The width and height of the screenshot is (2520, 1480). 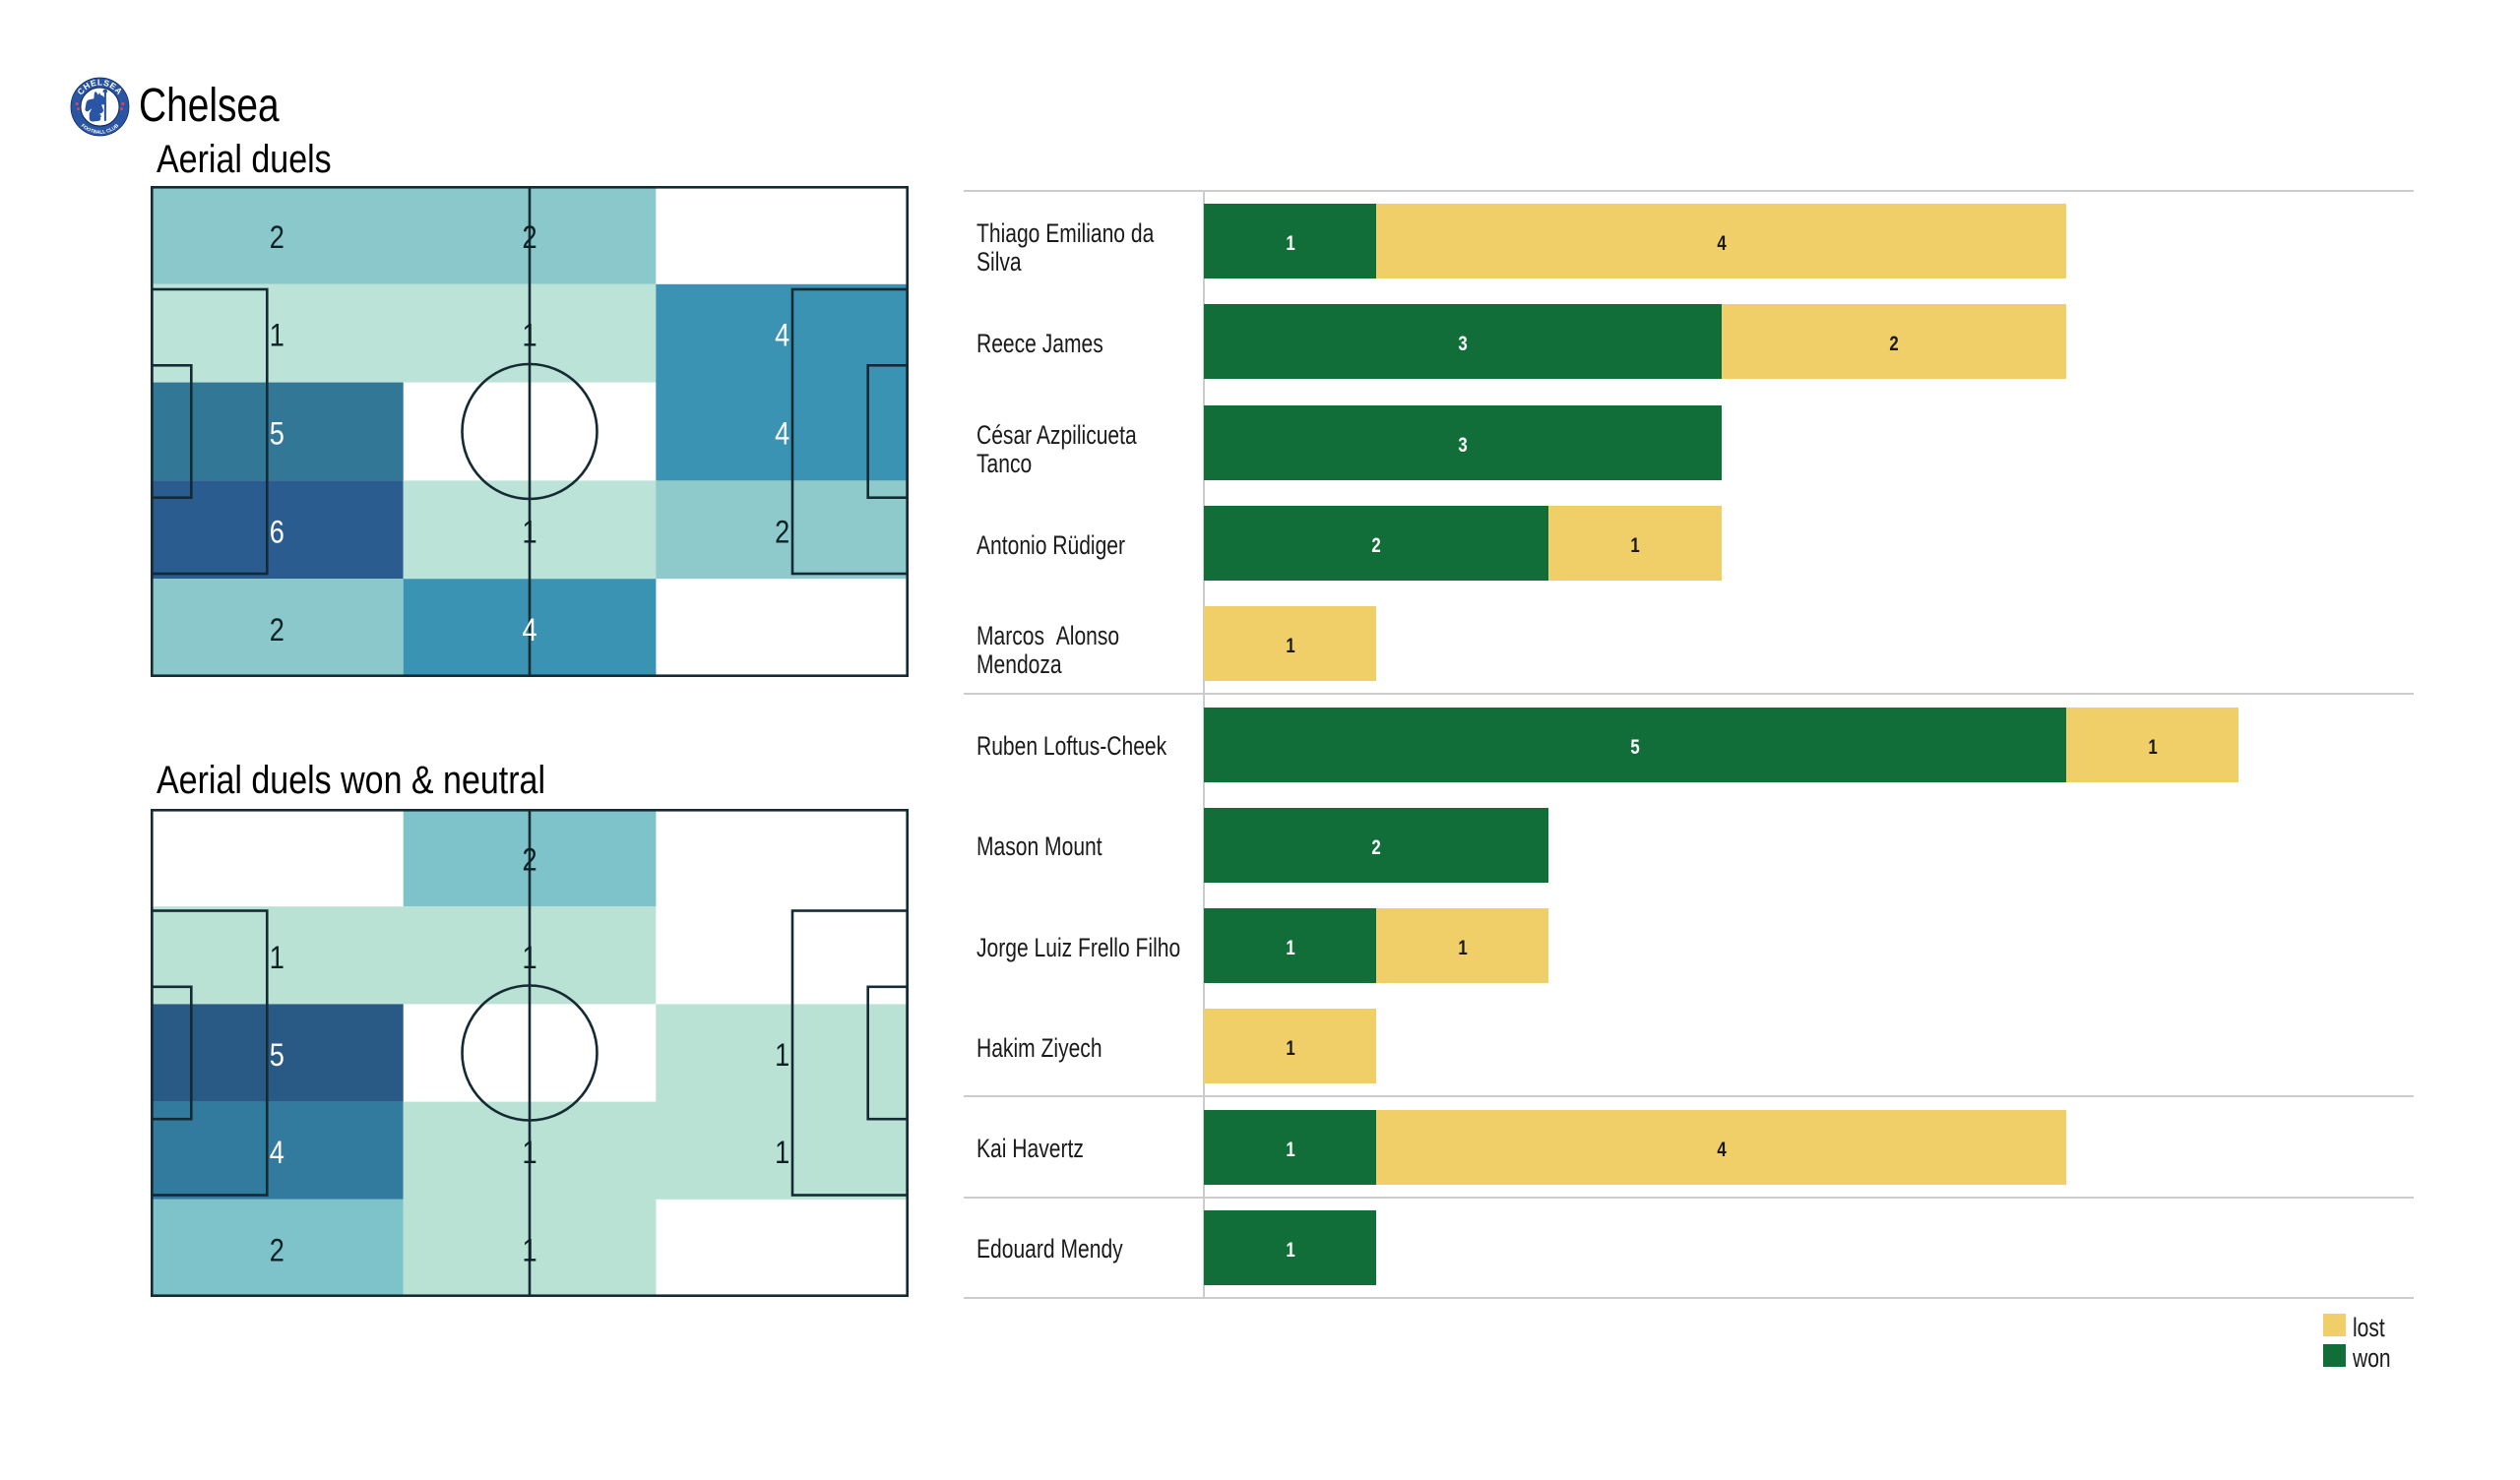 What do you see at coordinates (277, 533) in the screenshot?
I see `svg-text: 6` at bounding box center [277, 533].